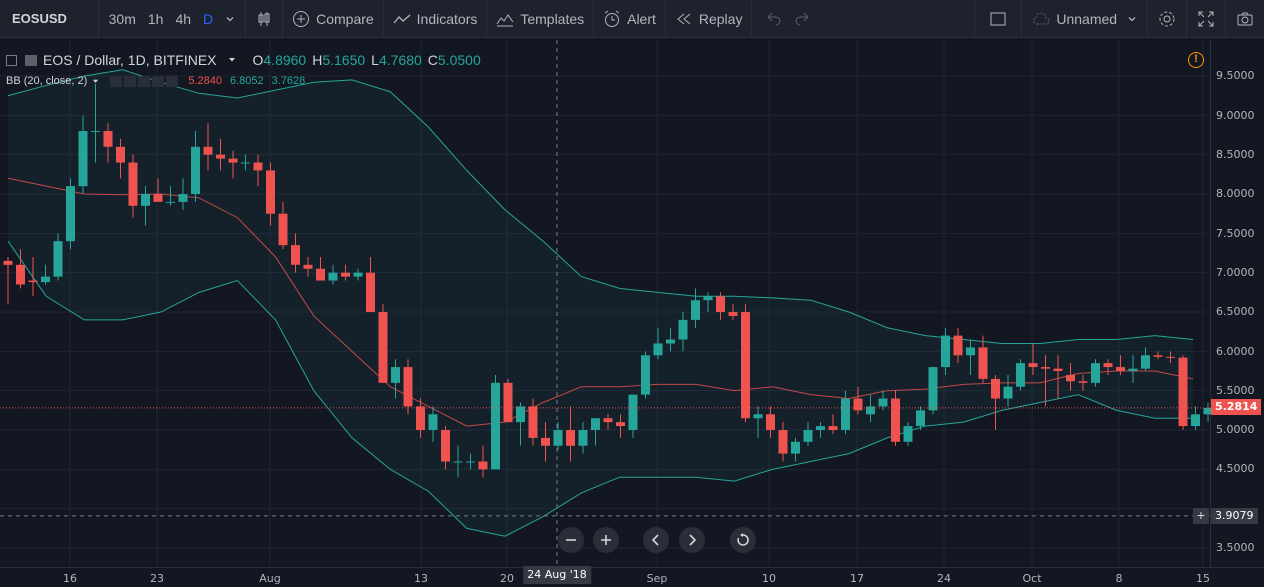 Image resolution: width=1264 pixels, height=587 pixels. I want to click on rewind-icon, so click(684, 19).